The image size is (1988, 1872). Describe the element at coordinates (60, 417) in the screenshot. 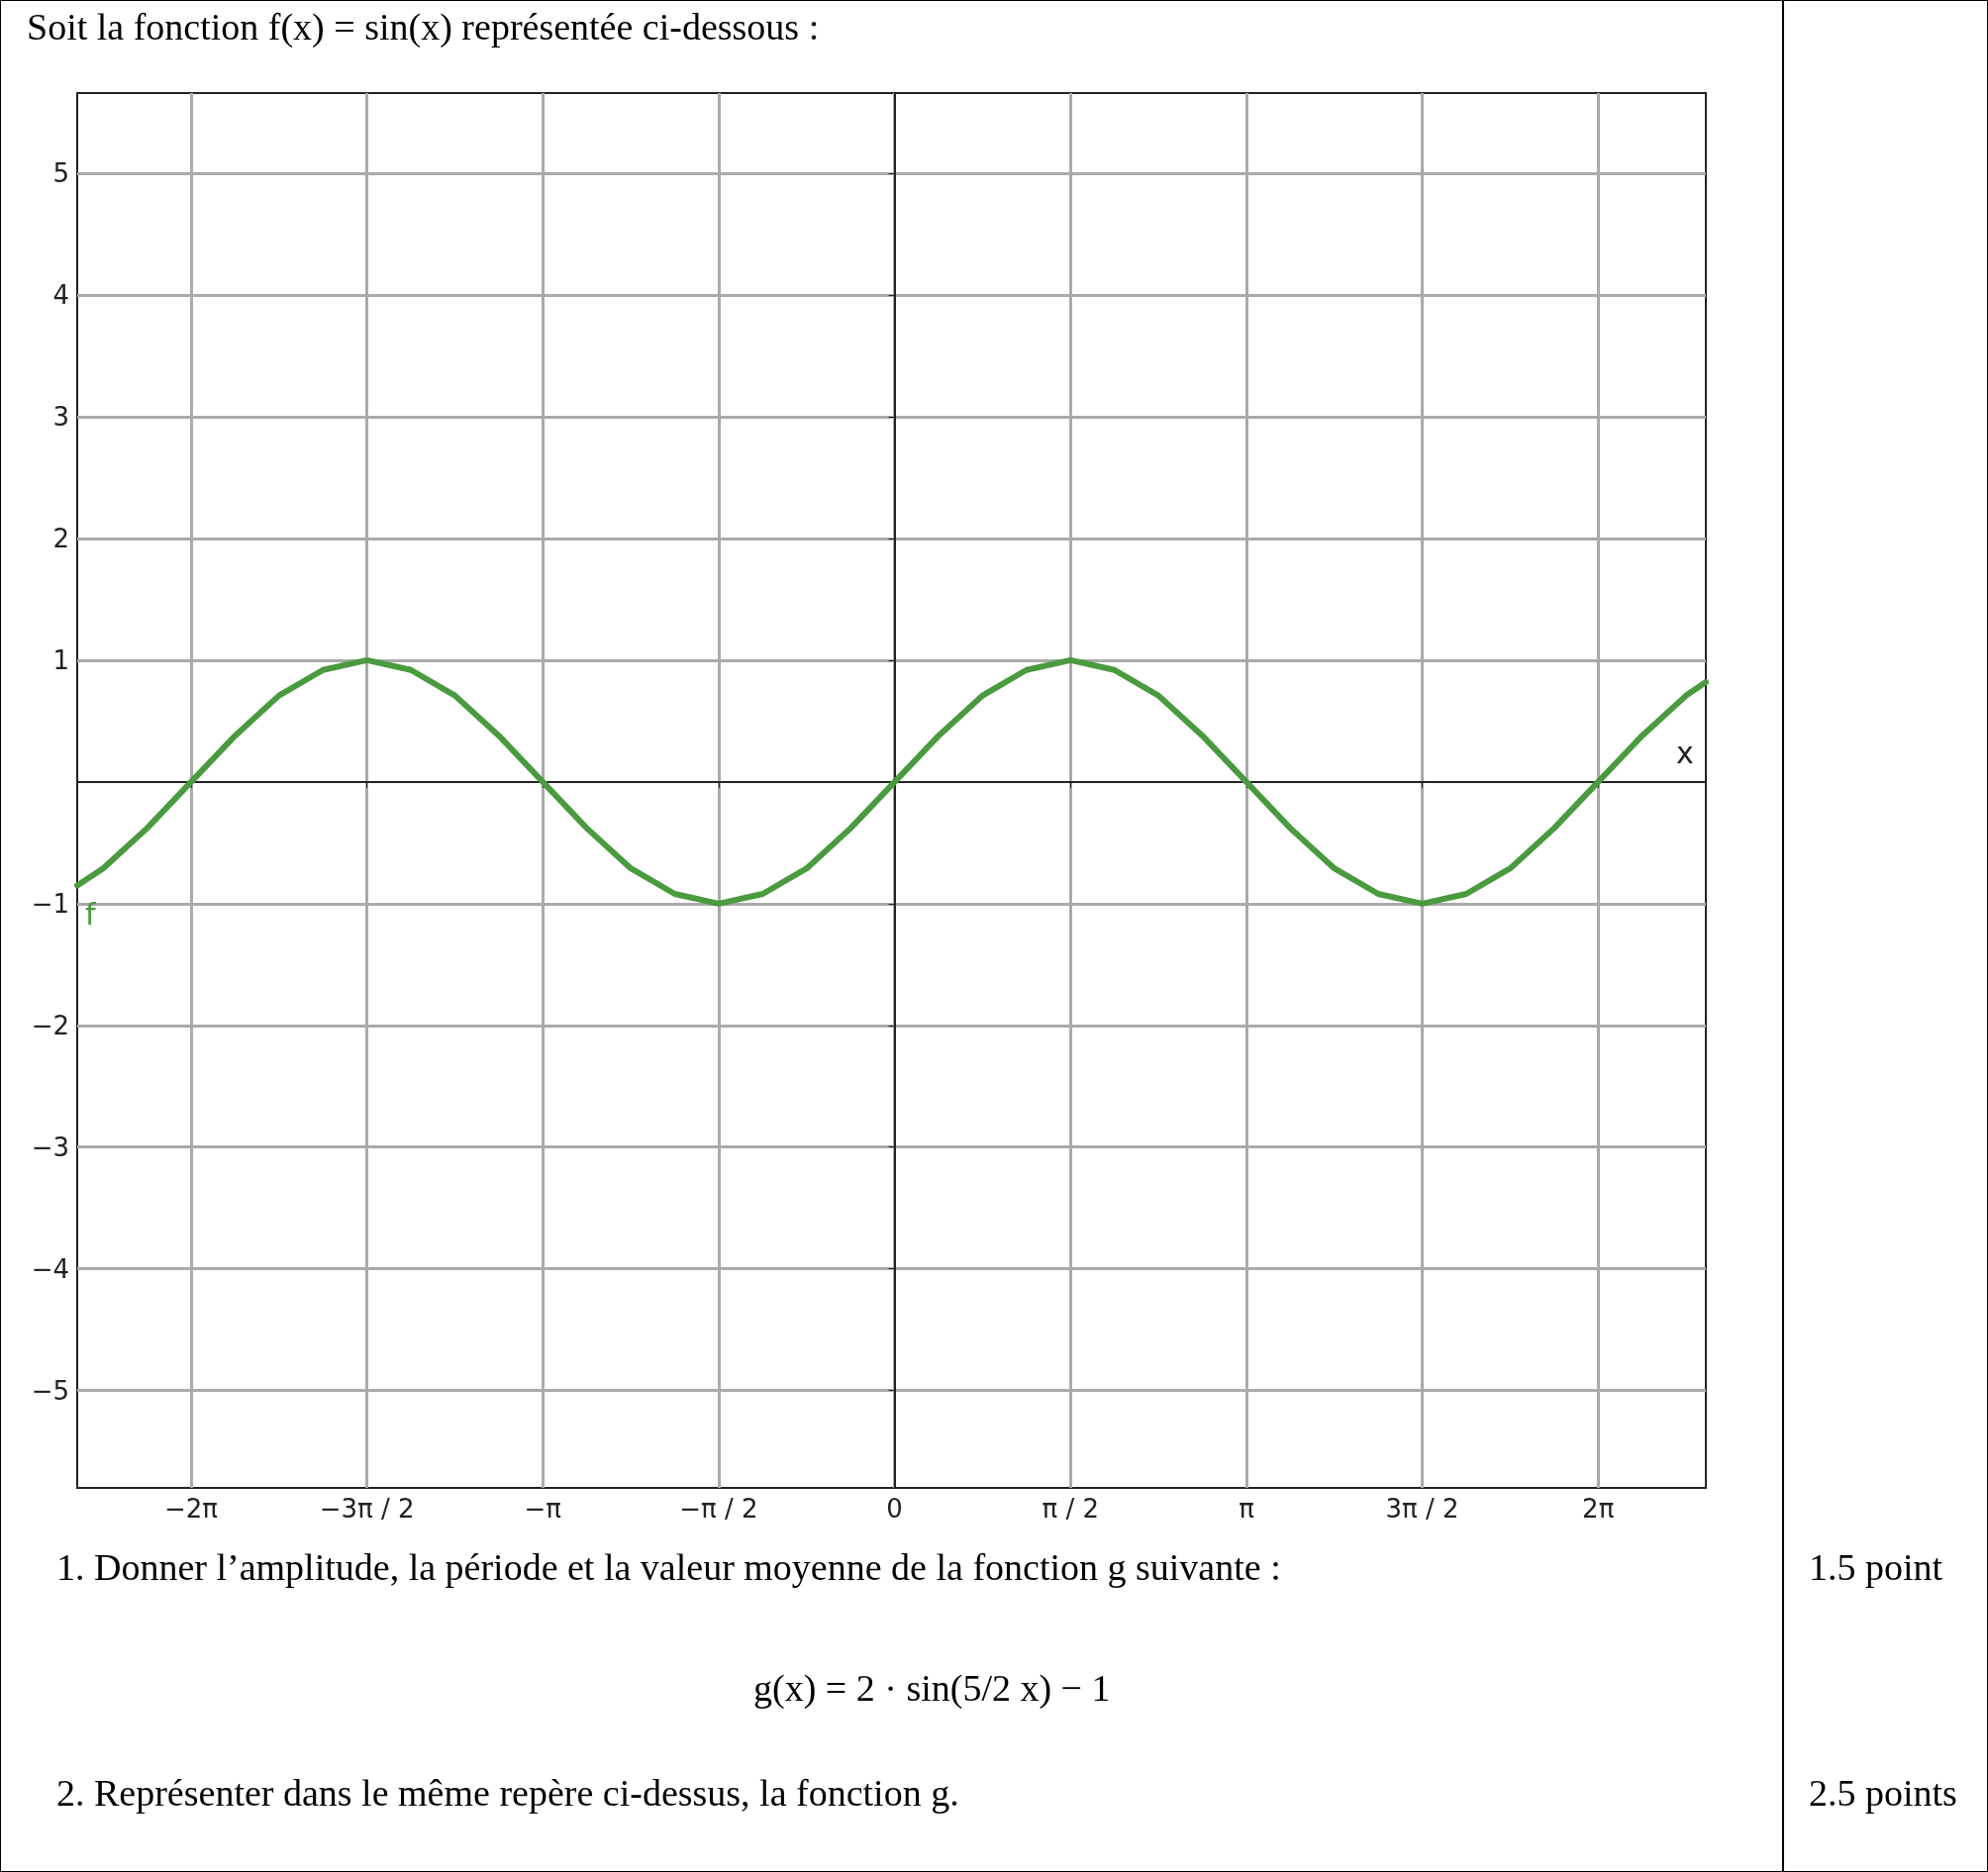

I see `y-tick-label: 3` at that location.